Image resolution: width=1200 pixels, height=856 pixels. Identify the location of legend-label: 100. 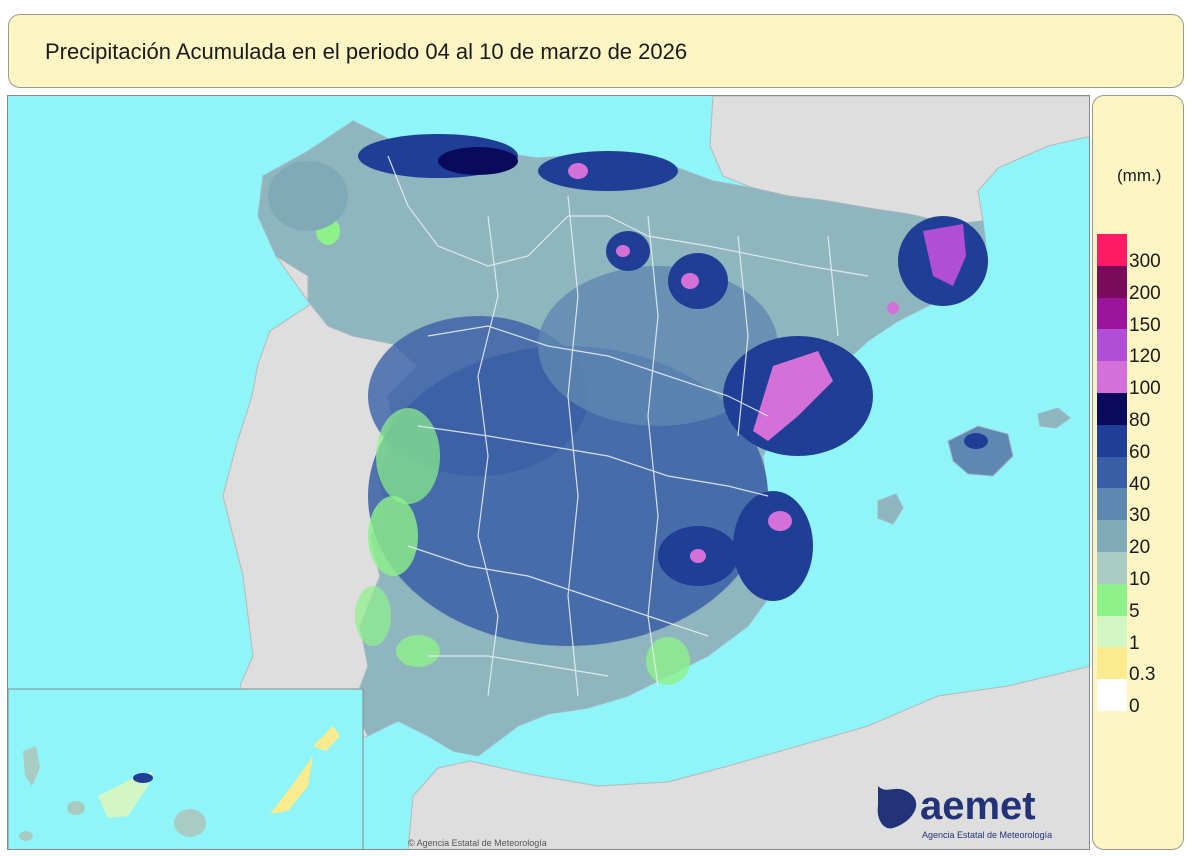
(1145, 389).